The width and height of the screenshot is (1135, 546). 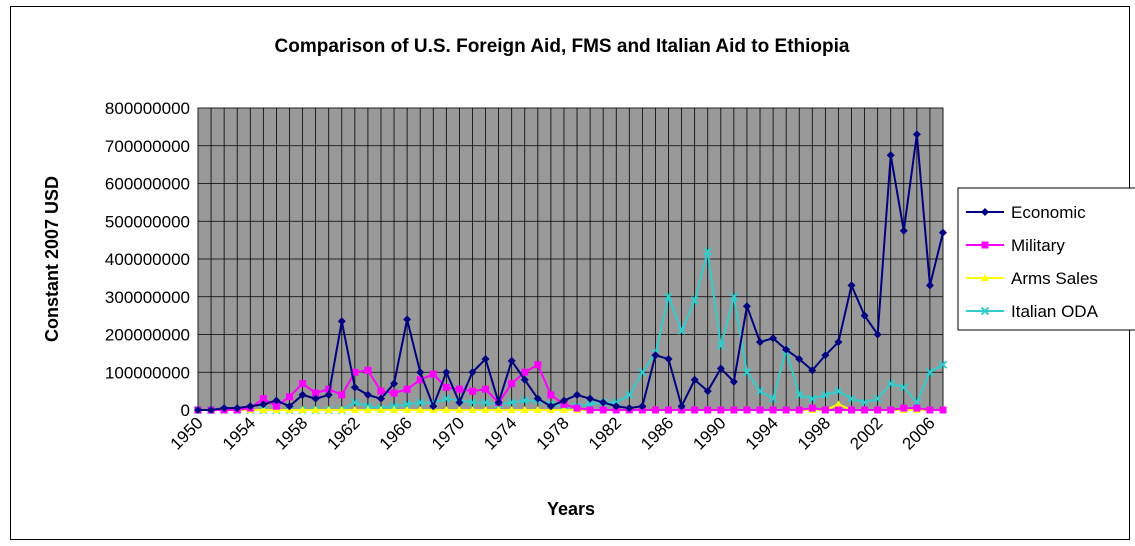 I want to click on y-tick-label: 400000000, so click(x=147, y=259).